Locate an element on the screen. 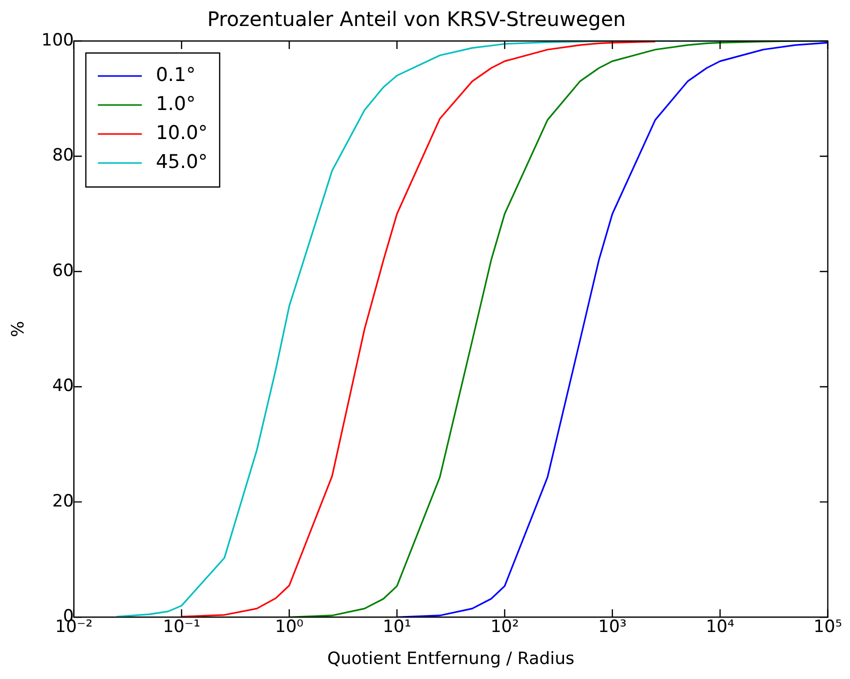 Image resolution: width=850 pixels, height=679 pixels. x-tick-label: 10³ is located at coordinates (612, 626).